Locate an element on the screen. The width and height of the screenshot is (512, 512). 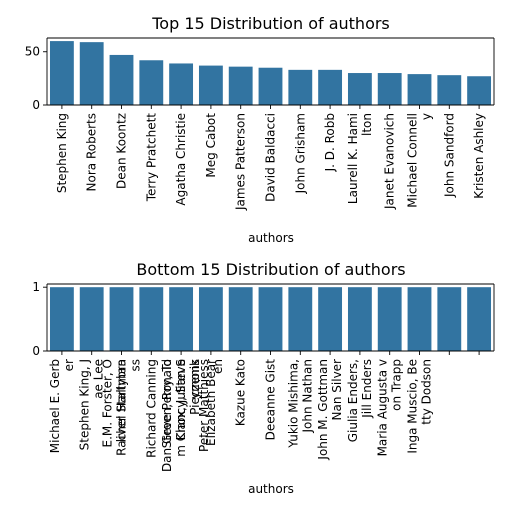
top-x-tick-label-line: Nora Roberts is located at coordinates (92, 152).